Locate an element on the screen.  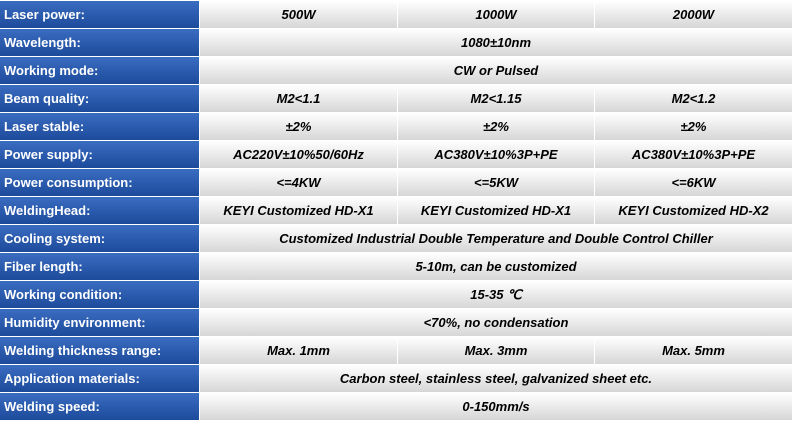
row-value: <=4KW is located at coordinates (298, 182).